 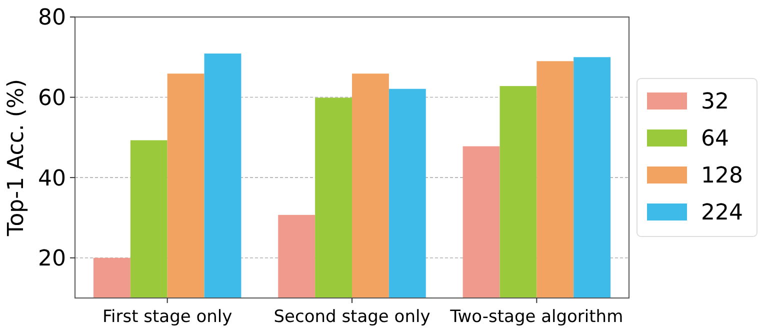 What do you see at coordinates (52, 259) in the screenshot?
I see `y-tick-label: 20` at bounding box center [52, 259].